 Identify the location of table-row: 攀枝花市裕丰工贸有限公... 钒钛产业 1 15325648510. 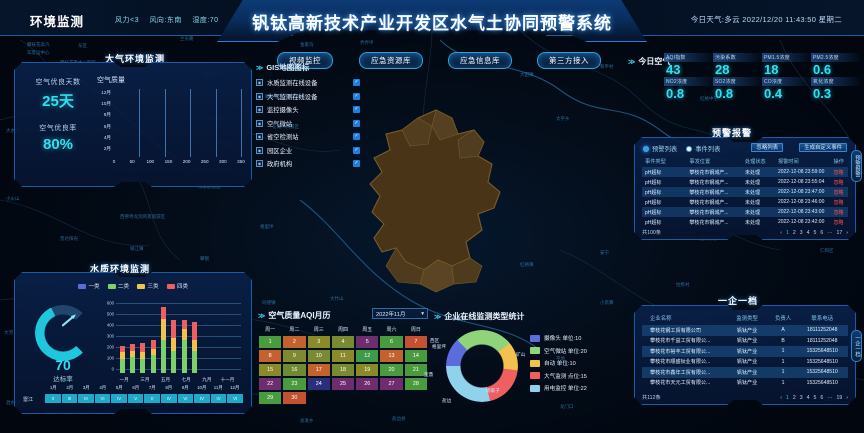
(745, 351).